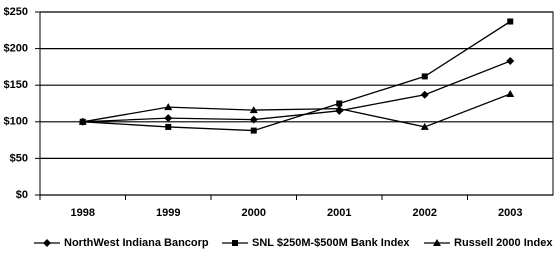 The width and height of the screenshot is (560, 258). What do you see at coordinates (16, 49) in the screenshot?
I see `y-tick-label: $200` at bounding box center [16, 49].